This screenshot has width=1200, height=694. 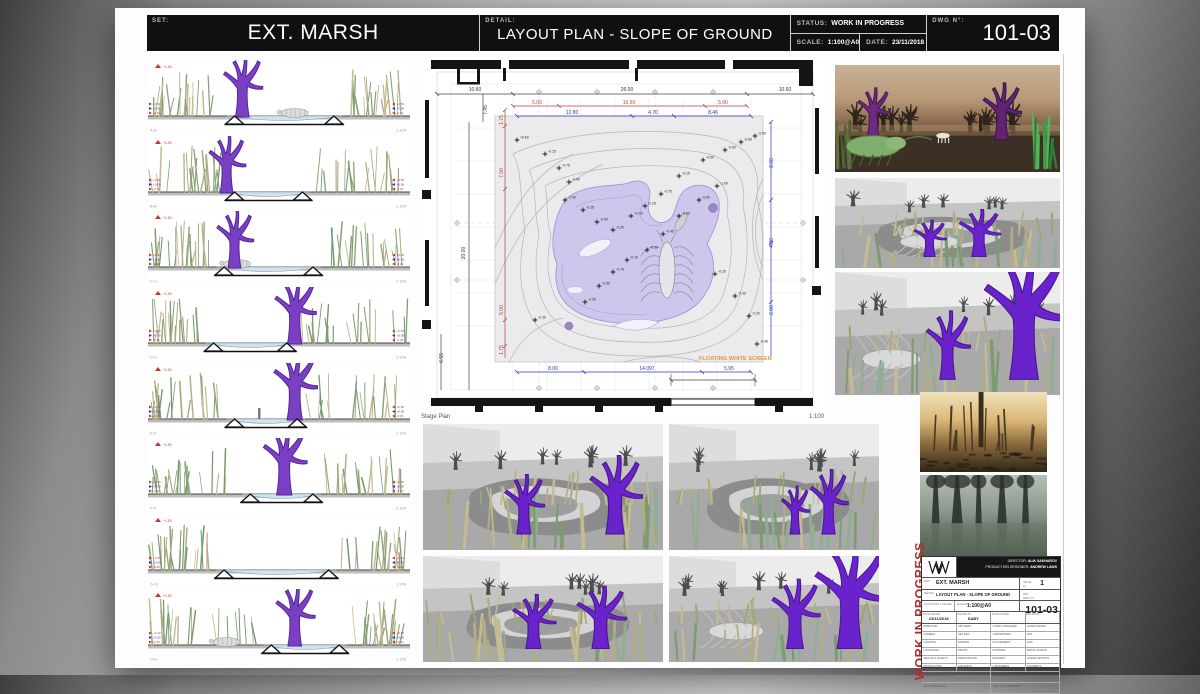 What do you see at coordinates (939, 660) in the screenshot?
I see `crew-cell: HEALTH & SAFETY` at bounding box center [939, 660].